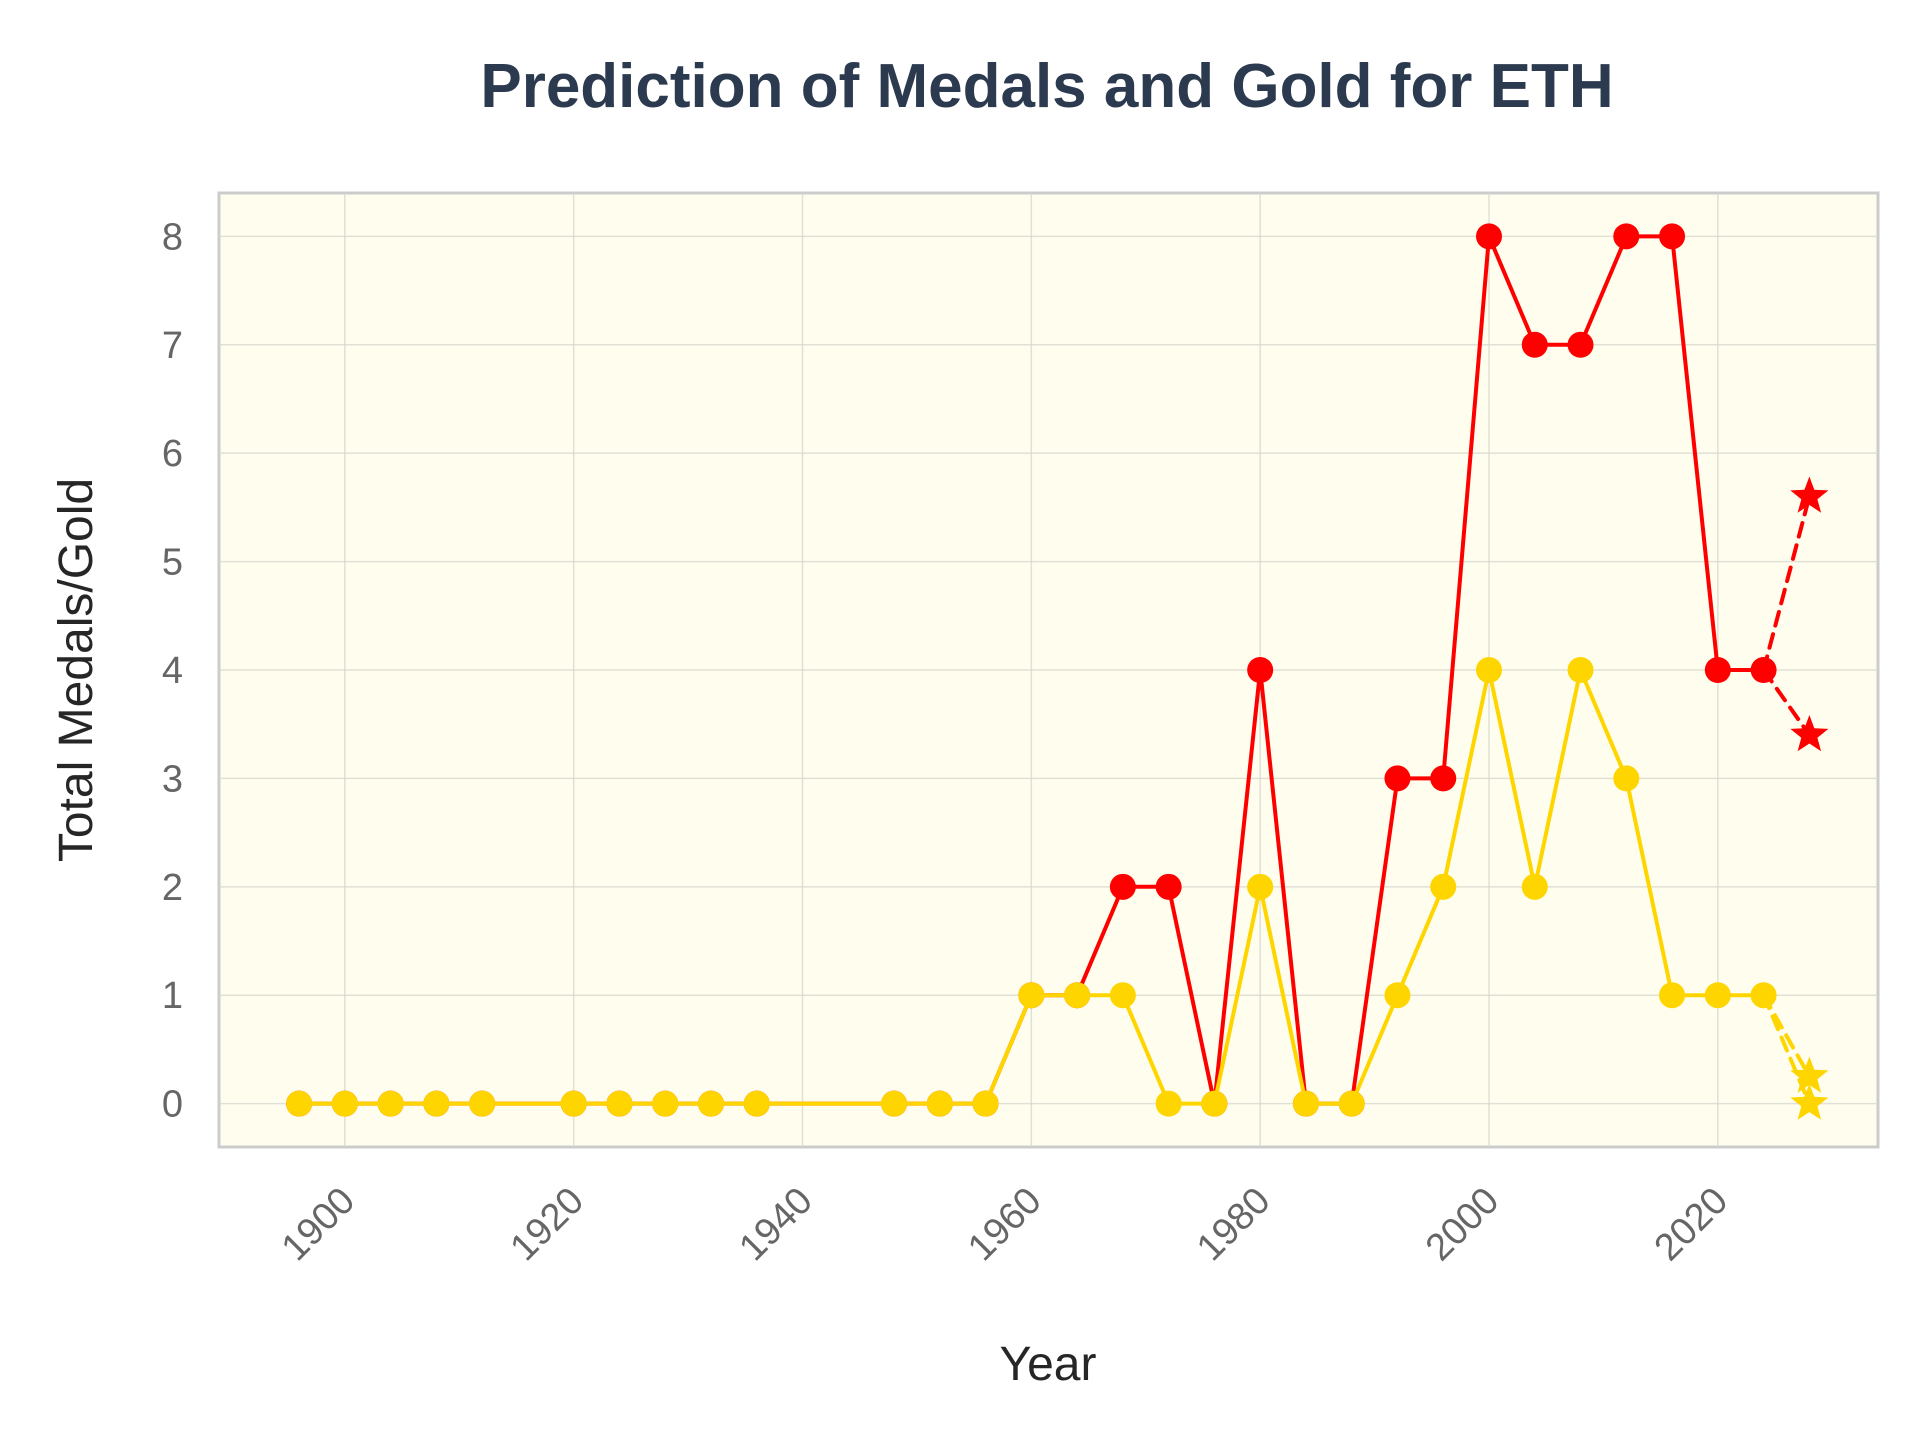 This screenshot has height=1440, width=1920. What do you see at coordinates (547, 1224) in the screenshot?
I see `x-tick-label: 1920` at bounding box center [547, 1224].